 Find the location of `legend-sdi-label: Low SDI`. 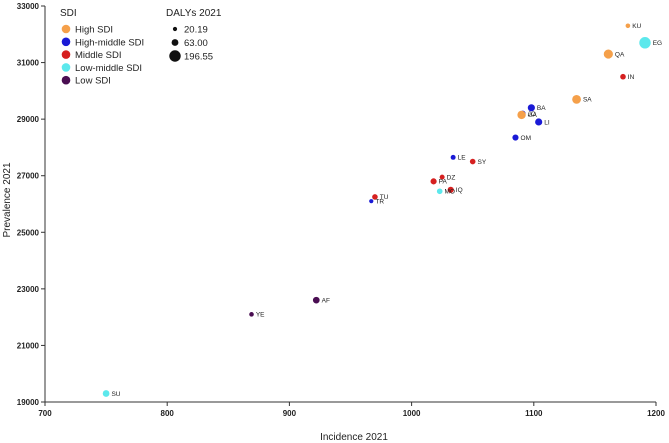

legend-sdi-label: Low SDI is located at coordinates (93, 81).